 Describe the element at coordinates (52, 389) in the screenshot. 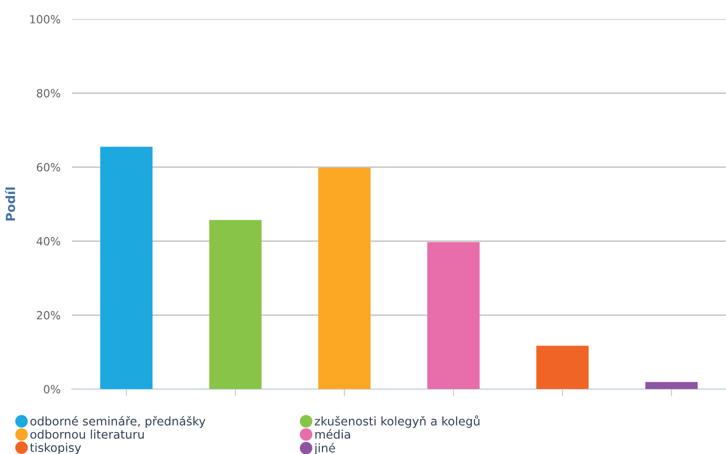

I see `y-tick-label: 0%` at that location.